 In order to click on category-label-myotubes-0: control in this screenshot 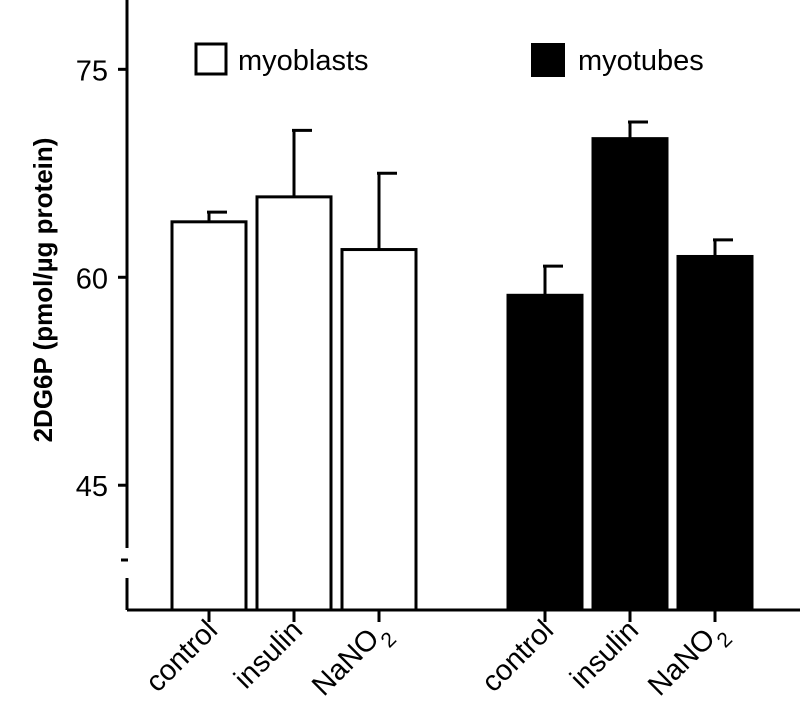, I will do `click(518, 656)`.